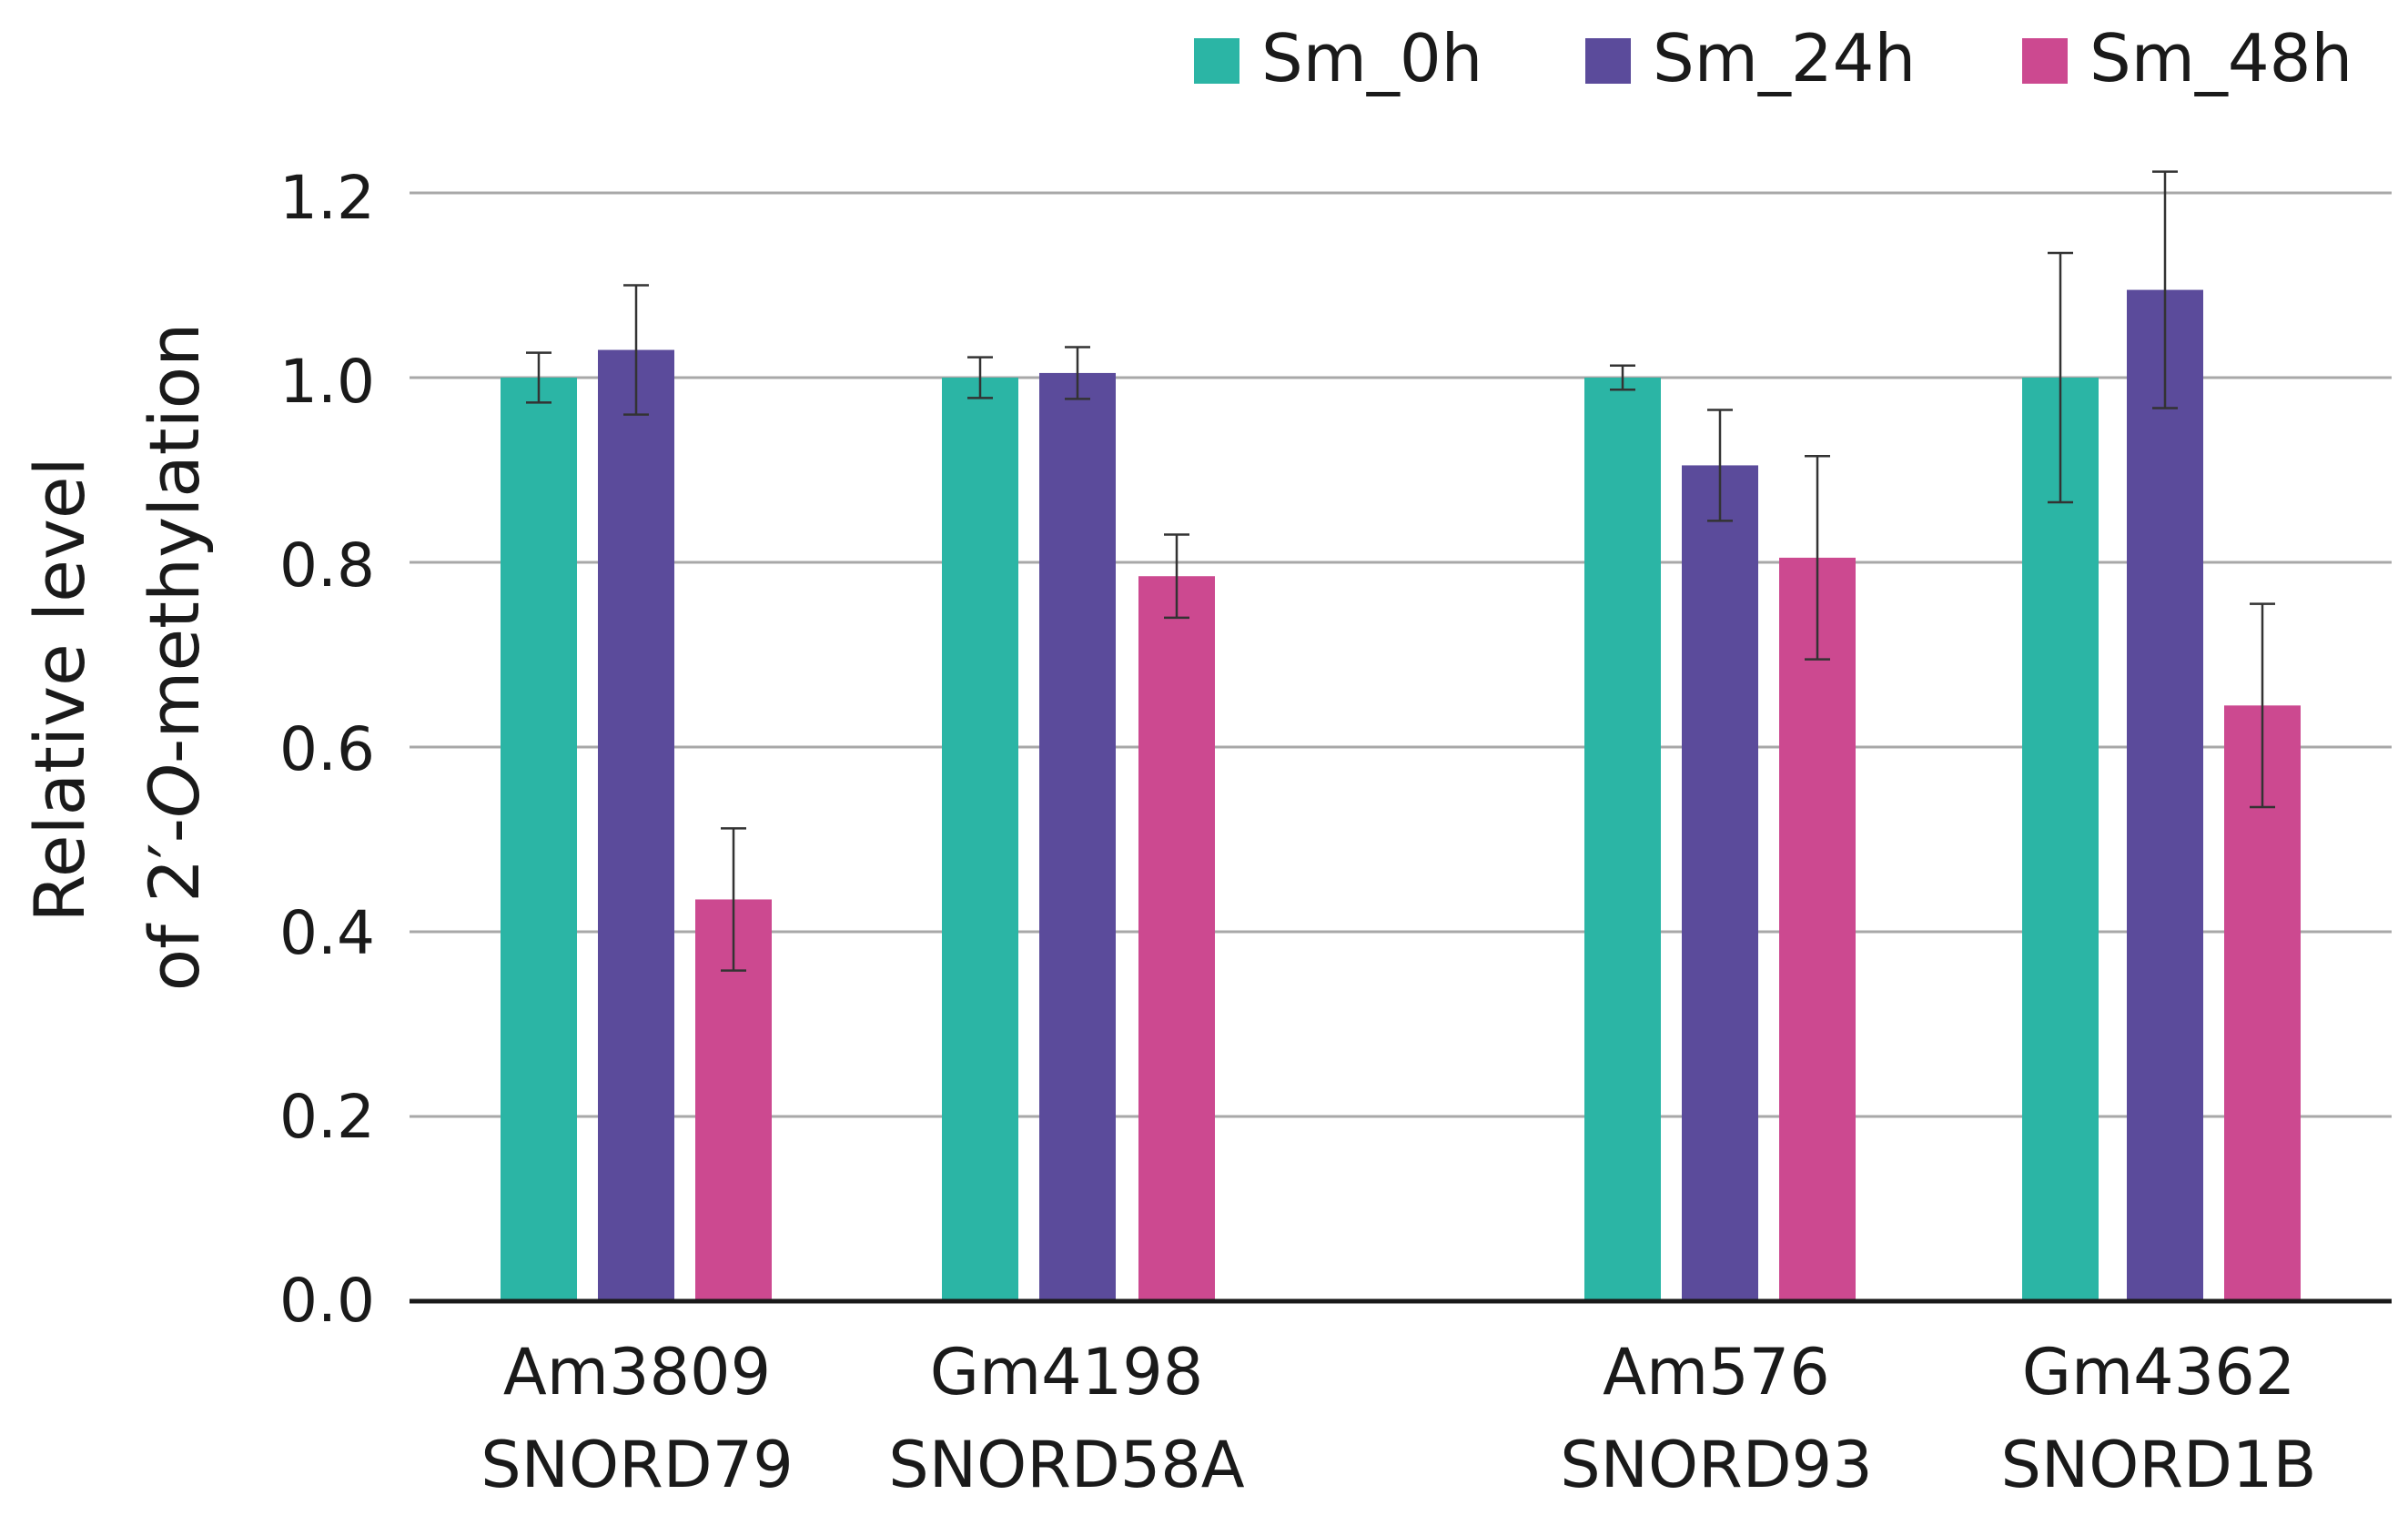  What do you see at coordinates (327, 382) in the screenshot?
I see `y-tick-label: 1.0` at bounding box center [327, 382].